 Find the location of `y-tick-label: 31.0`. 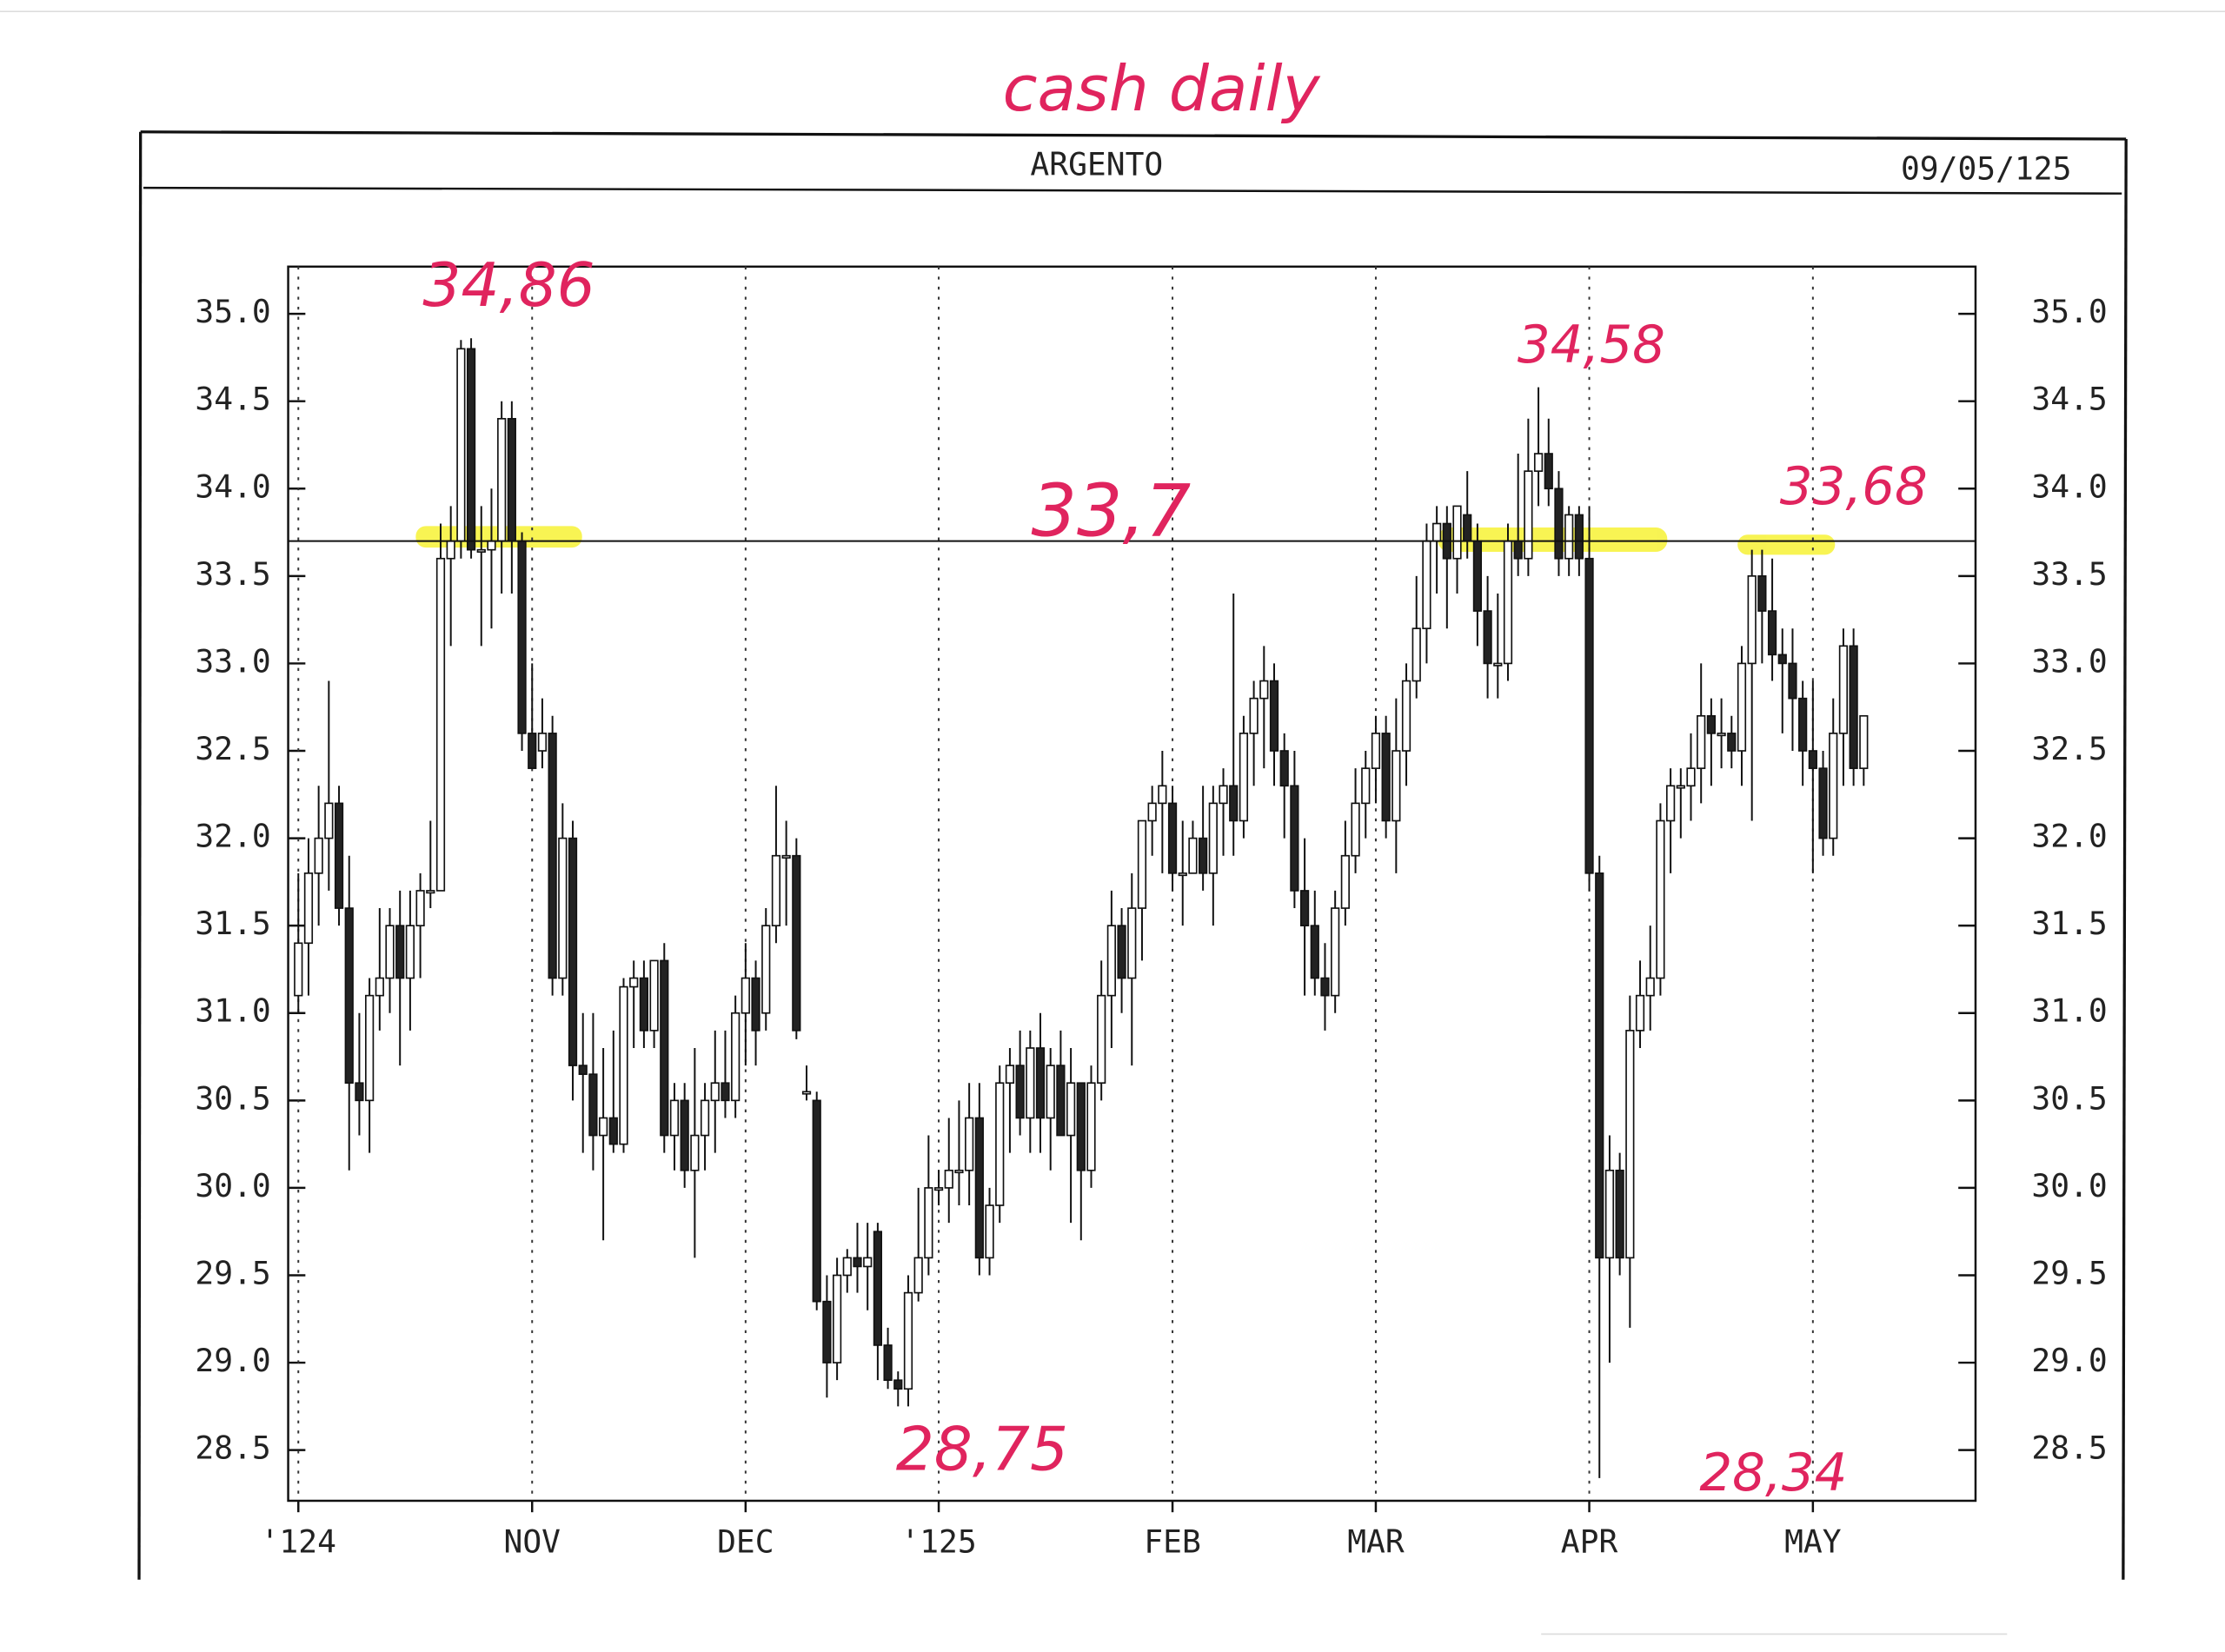

y-tick-label: 31.0 is located at coordinates (233, 1011).